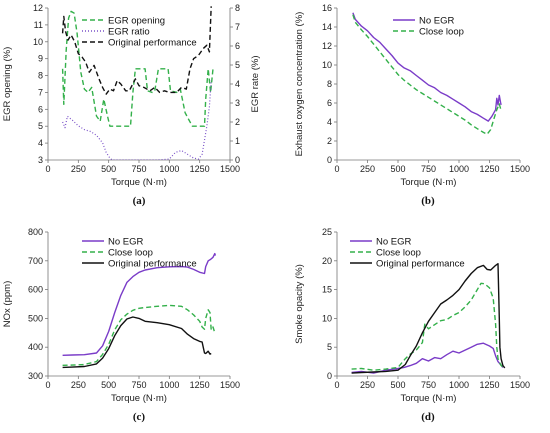  I want to click on y2-tick-label: 6, so click(237, 46).